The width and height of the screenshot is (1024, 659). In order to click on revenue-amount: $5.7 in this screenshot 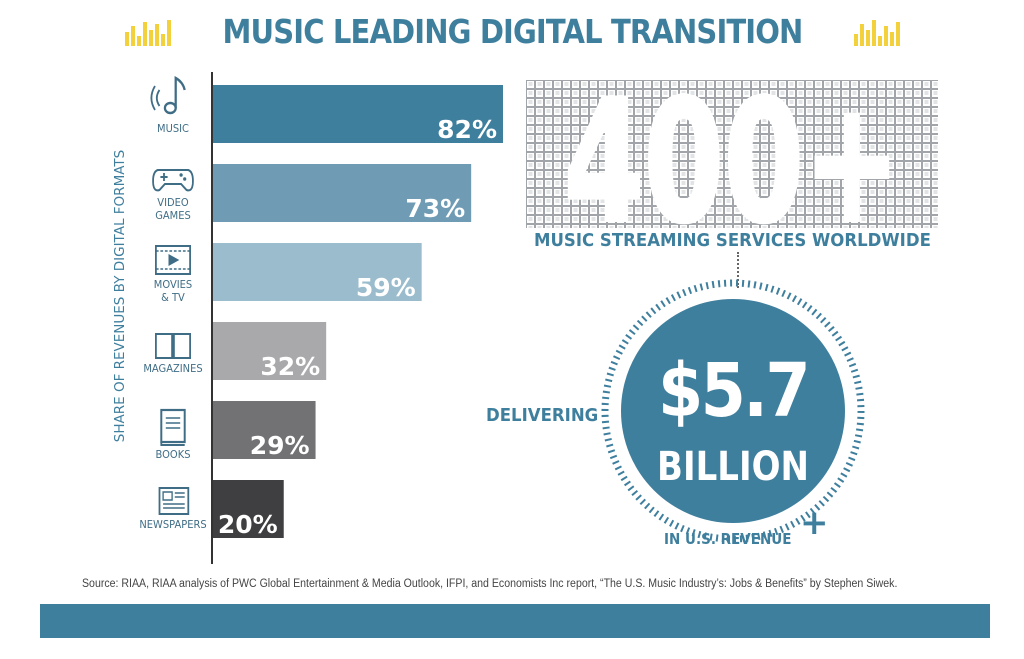, I will do `click(734, 391)`.